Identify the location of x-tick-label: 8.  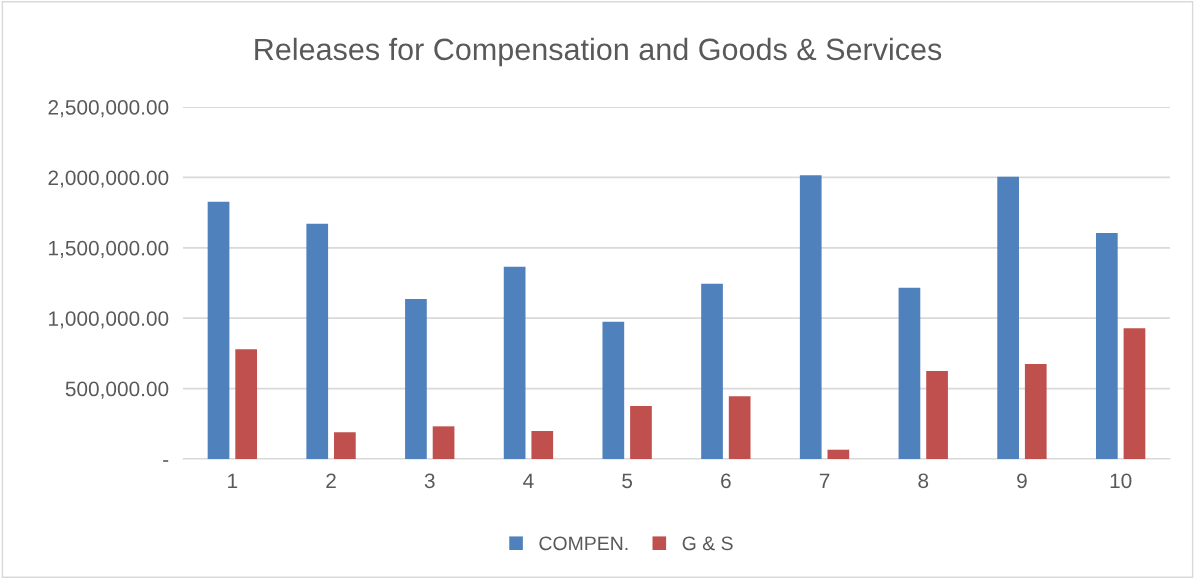
(923, 481).